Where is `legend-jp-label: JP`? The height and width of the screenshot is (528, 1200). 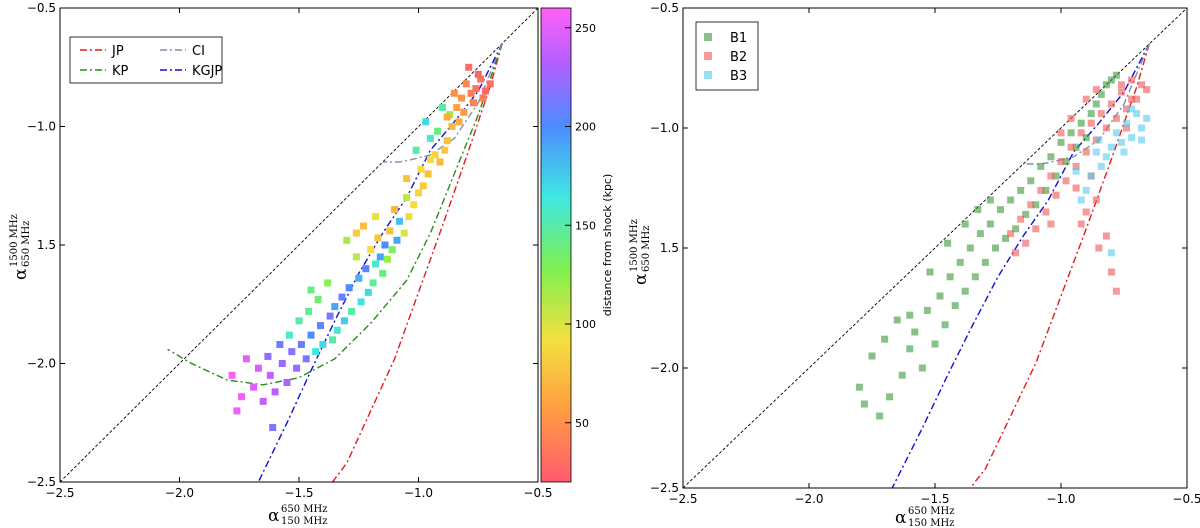
legend-jp-label: JP is located at coordinates (117, 51).